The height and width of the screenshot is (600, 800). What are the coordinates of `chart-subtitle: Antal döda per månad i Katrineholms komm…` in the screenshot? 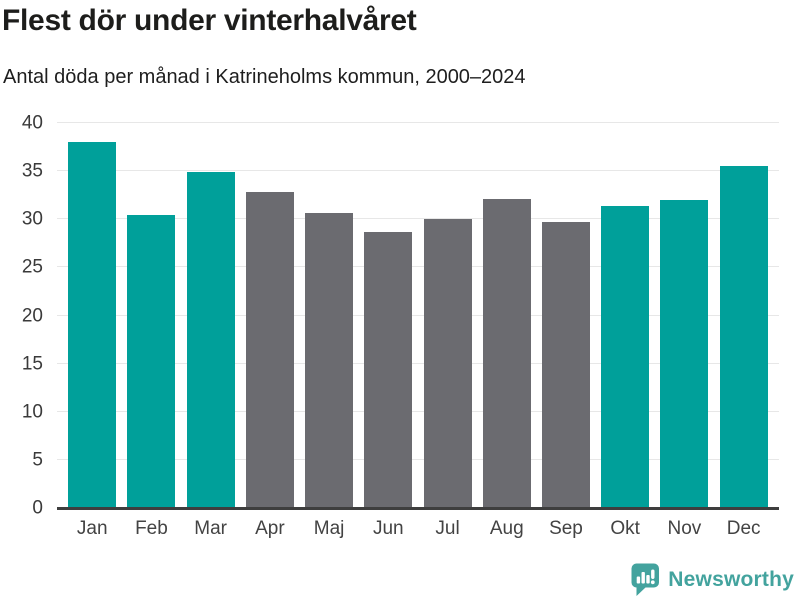 It's located at (264, 77).